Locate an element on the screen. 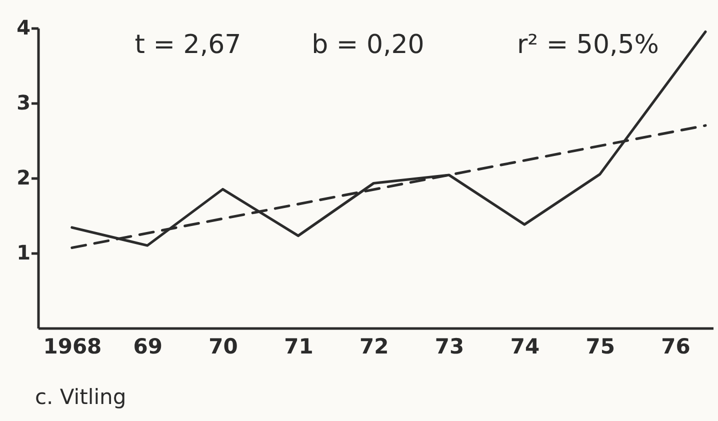 The height and width of the screenshot is (421, 718). annotation: t = 2,67 is located at coordinates (188, 45).